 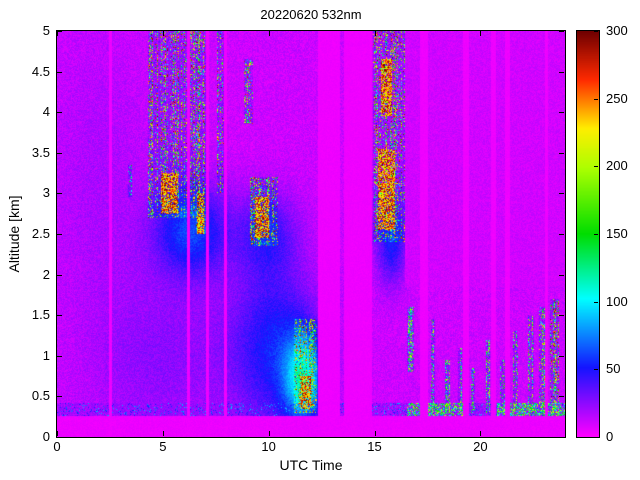 What do you see at coordinates (46, 30) in the screenshot?
I see `y-tick-label: 5` at bounding box center [46, 30].